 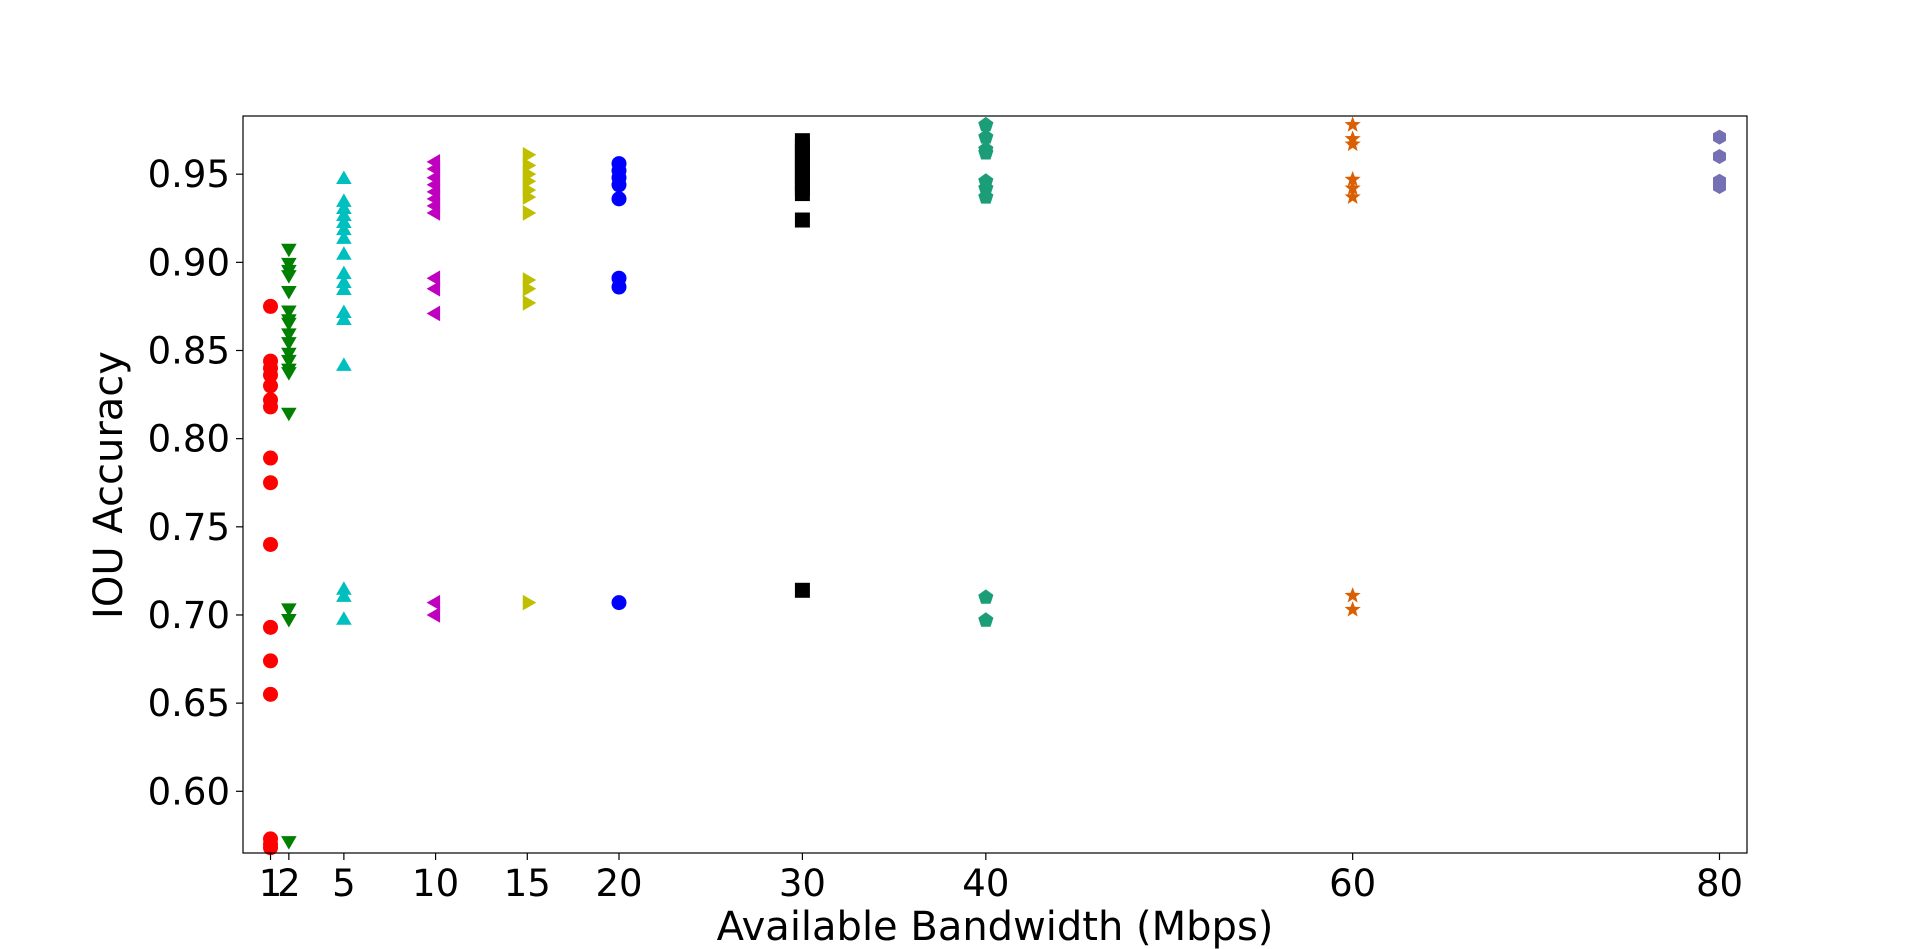 What do you see at coordinates (995, 926) in the screenshot?
I see `x-axis-title: Available Bandwidth (Mbps)` at bounding box center [995, 926].